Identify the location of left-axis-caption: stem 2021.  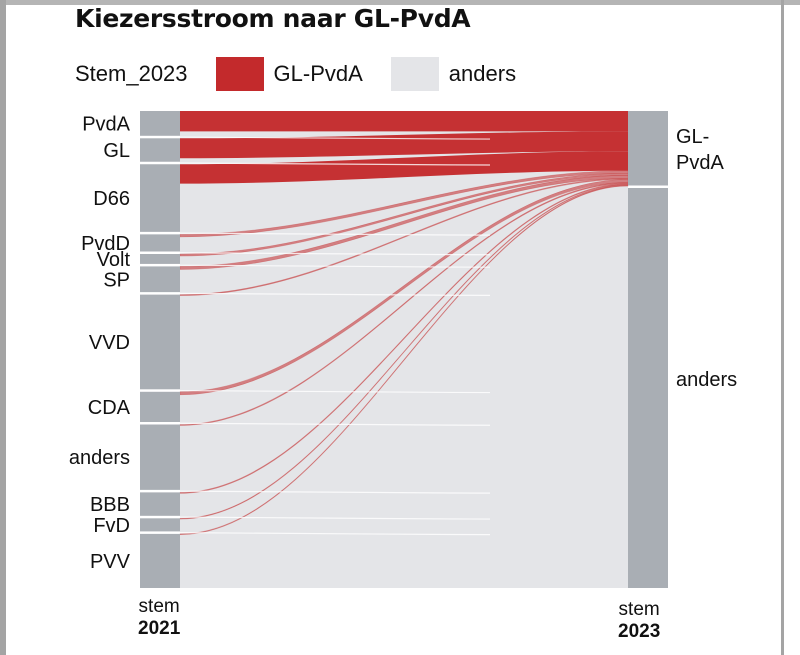
(159, 618).